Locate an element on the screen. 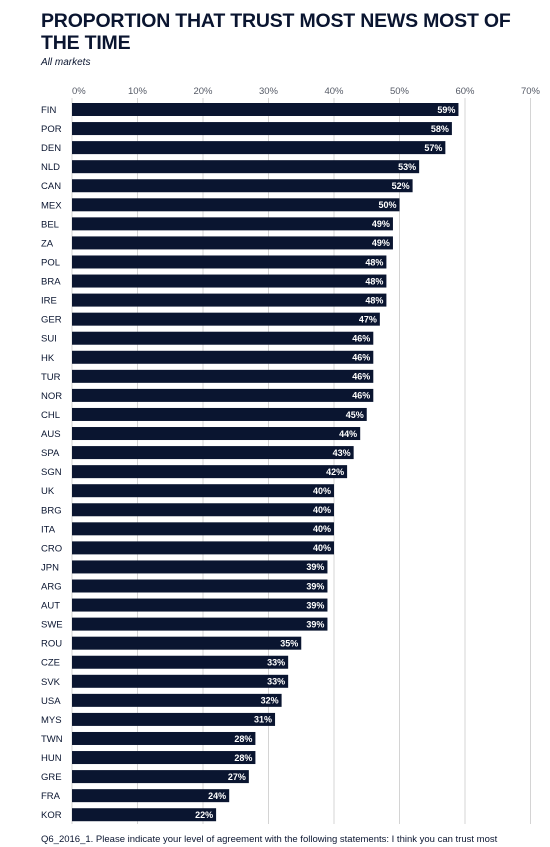 This screenshot has height=847, width=550. bar-cro is located at coordinates (203, 548).